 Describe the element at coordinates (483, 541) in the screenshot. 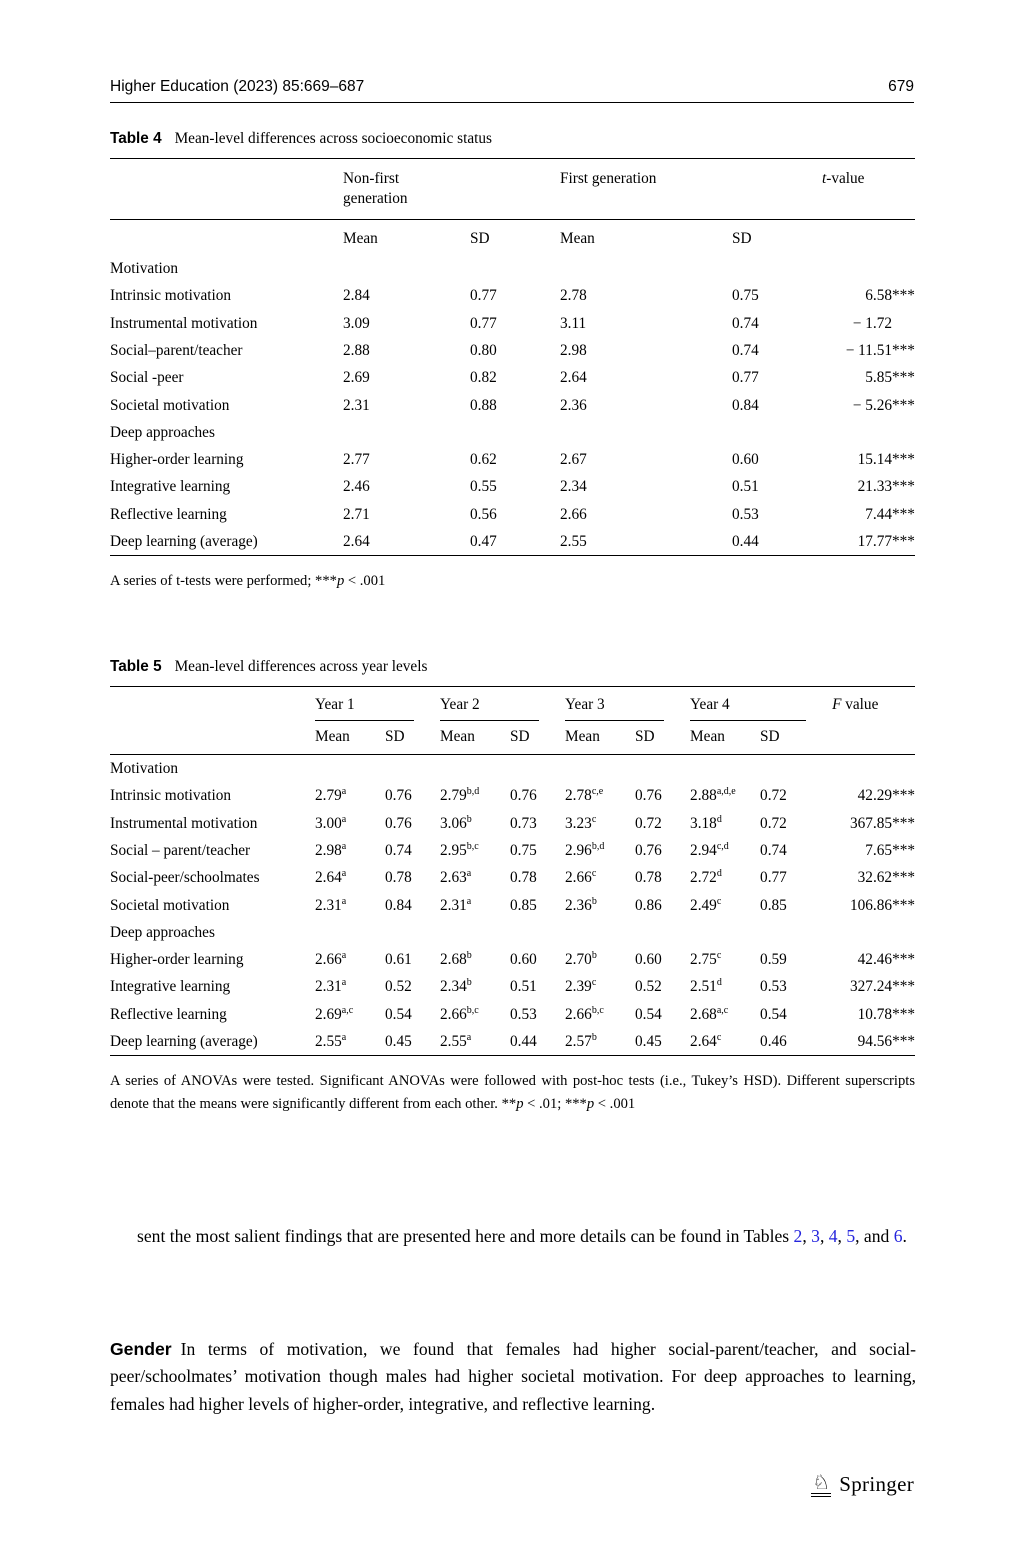

I see `value-cell: 0.47` at that location.